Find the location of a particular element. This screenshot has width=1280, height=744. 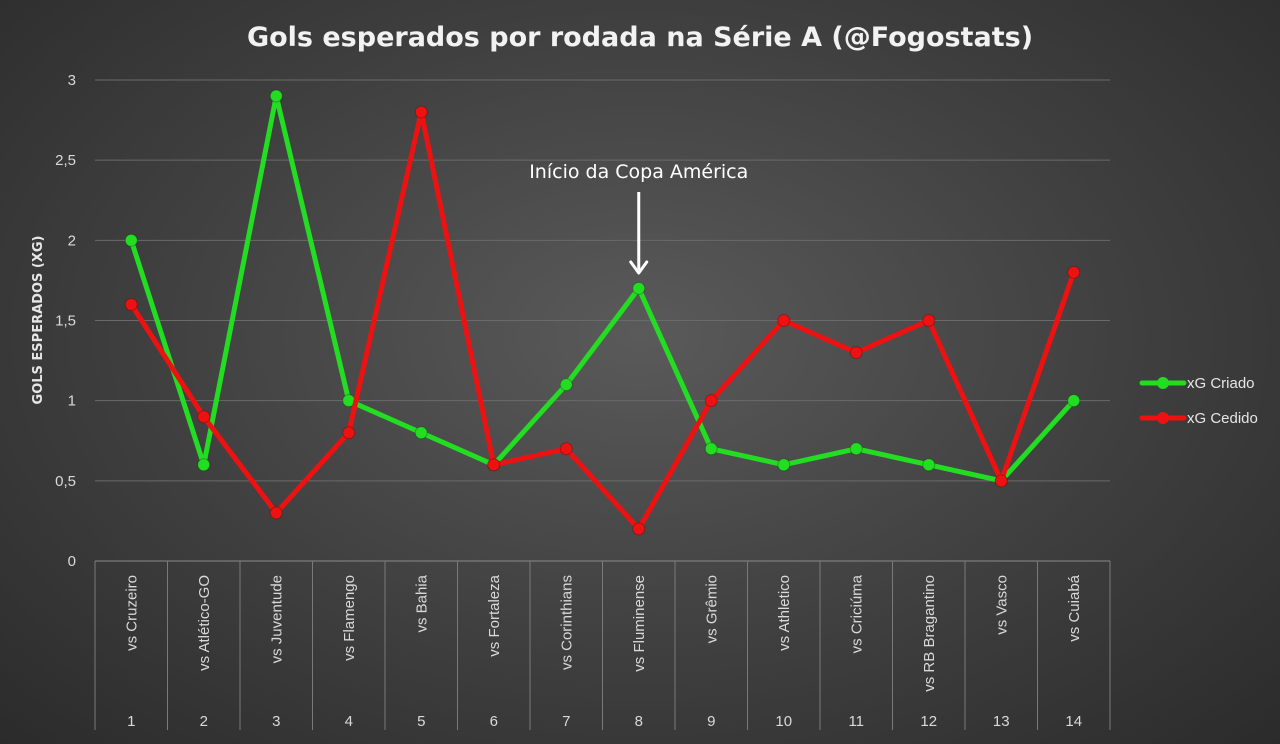

x-tick-label: vs Fortaleza is located at coordinates (494, 615).